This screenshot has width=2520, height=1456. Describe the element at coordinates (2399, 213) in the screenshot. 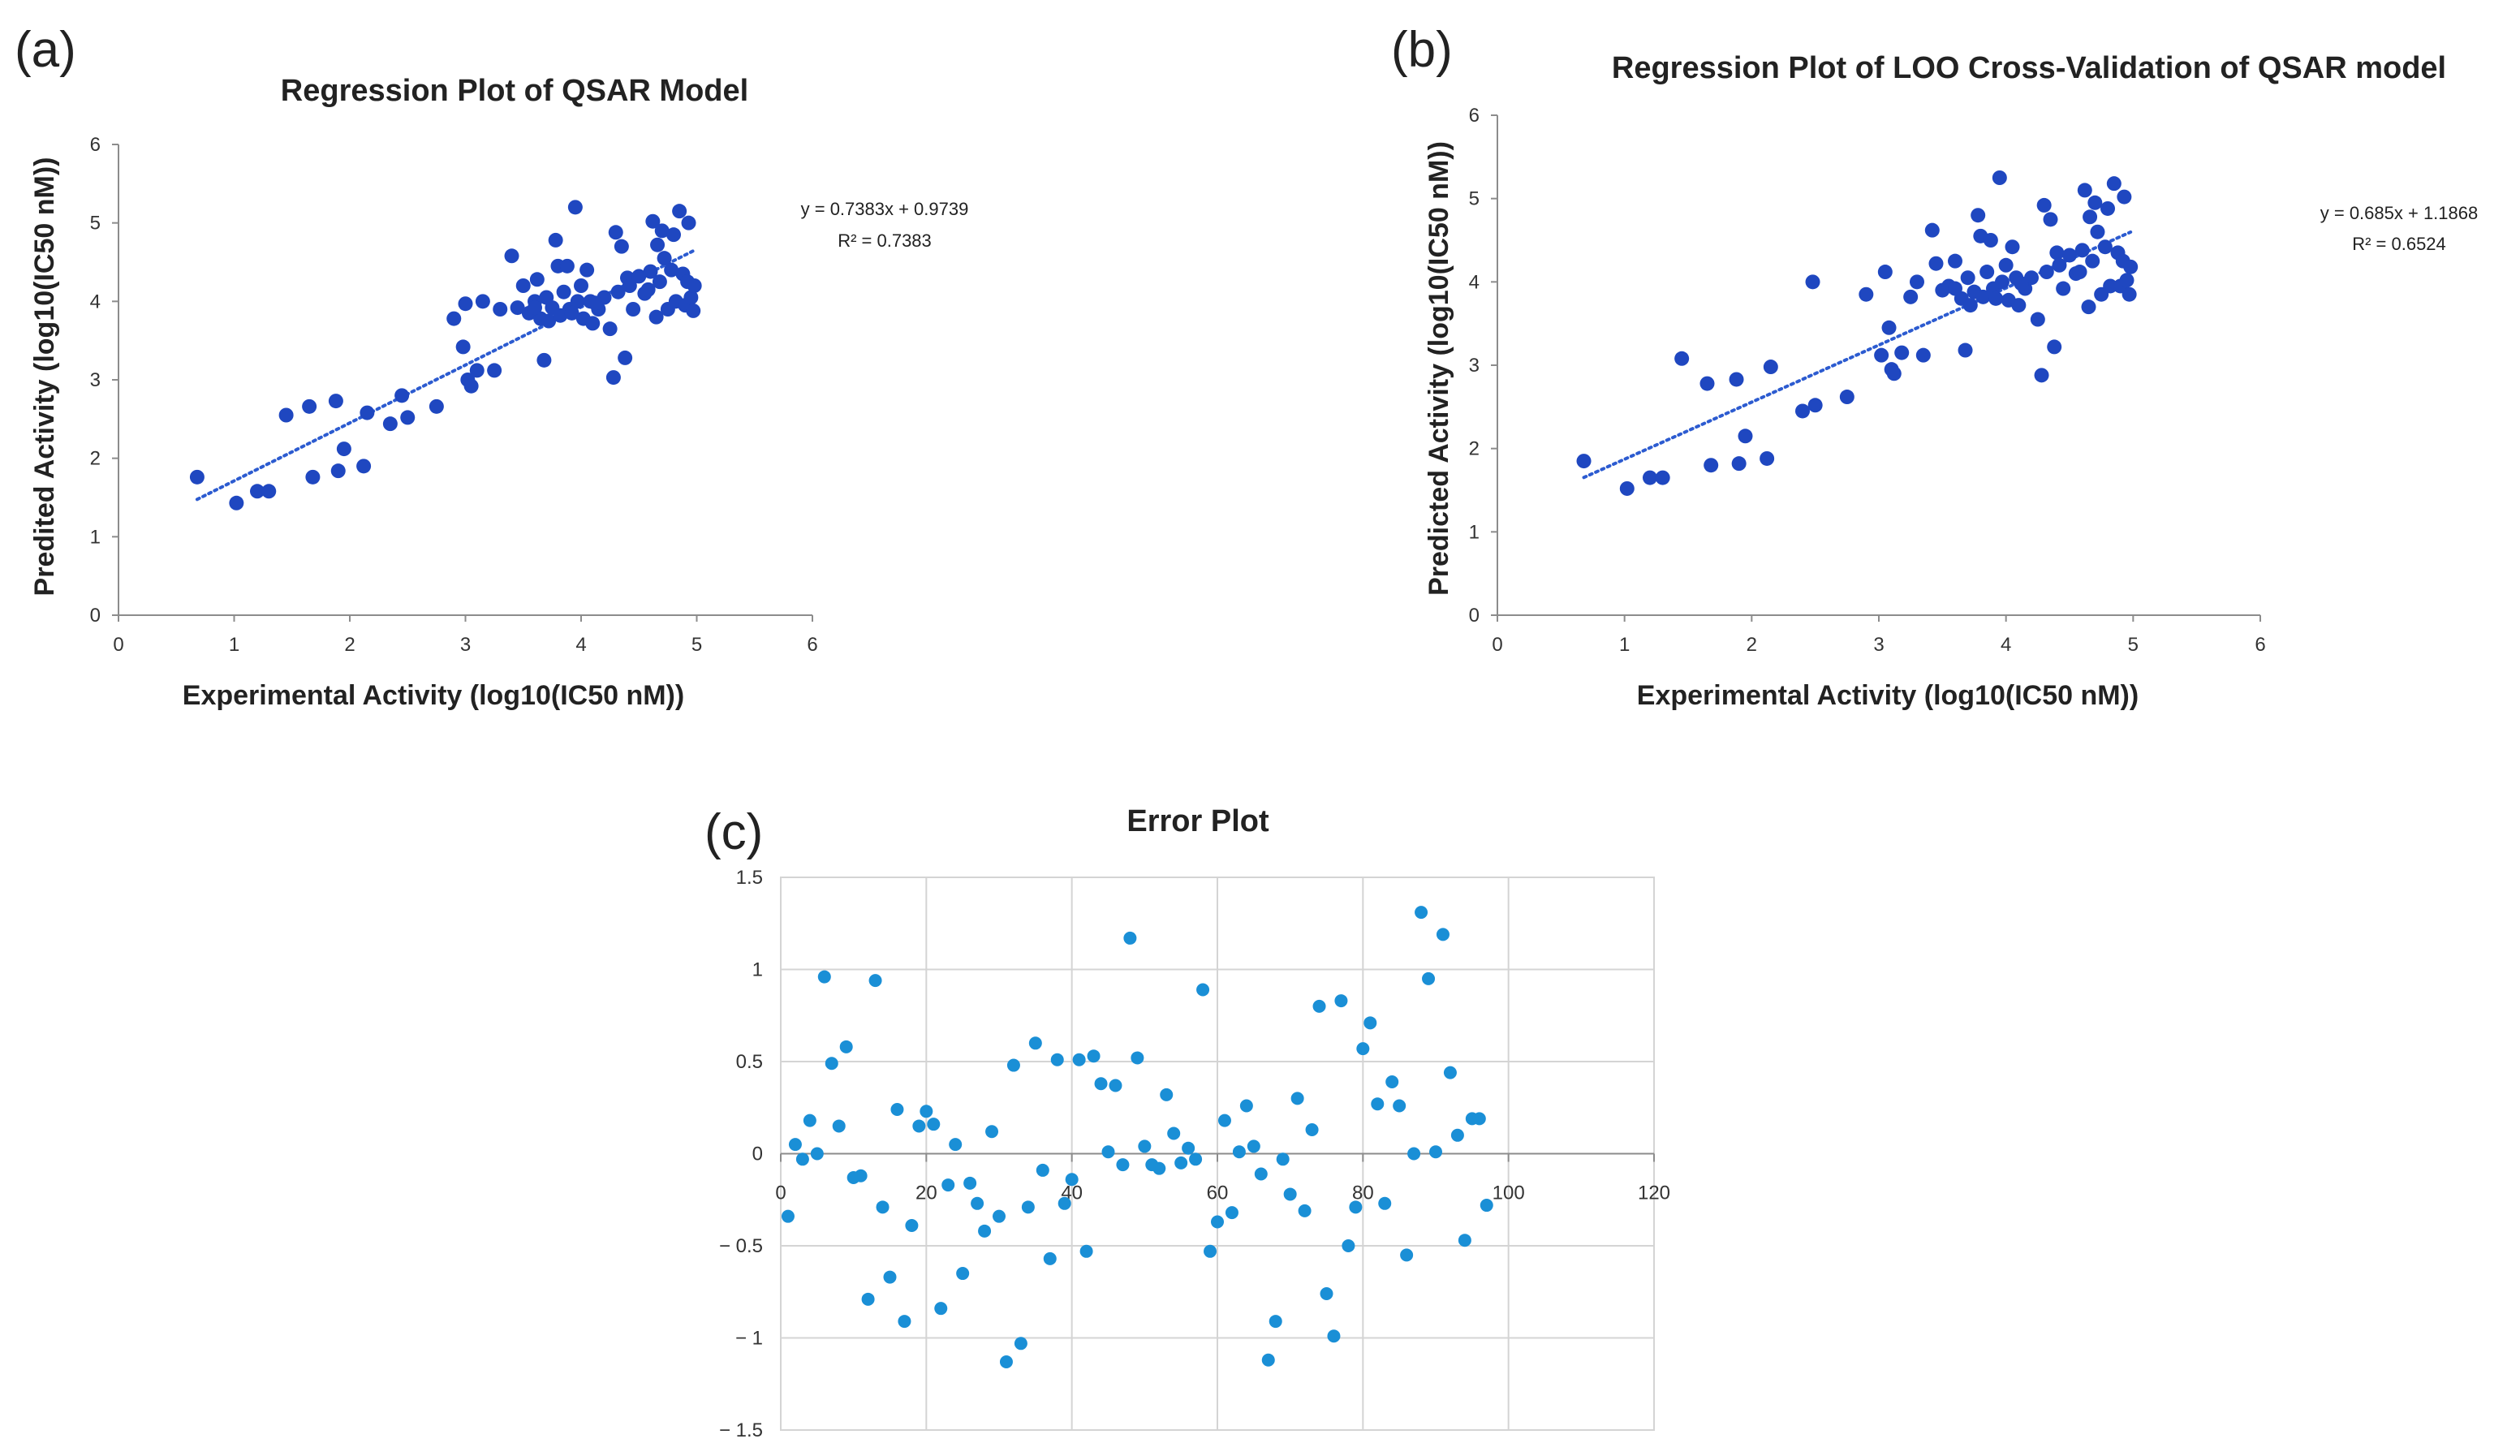

I see `panel-b-equation: y = 0.685x + 1.1868` at that location.